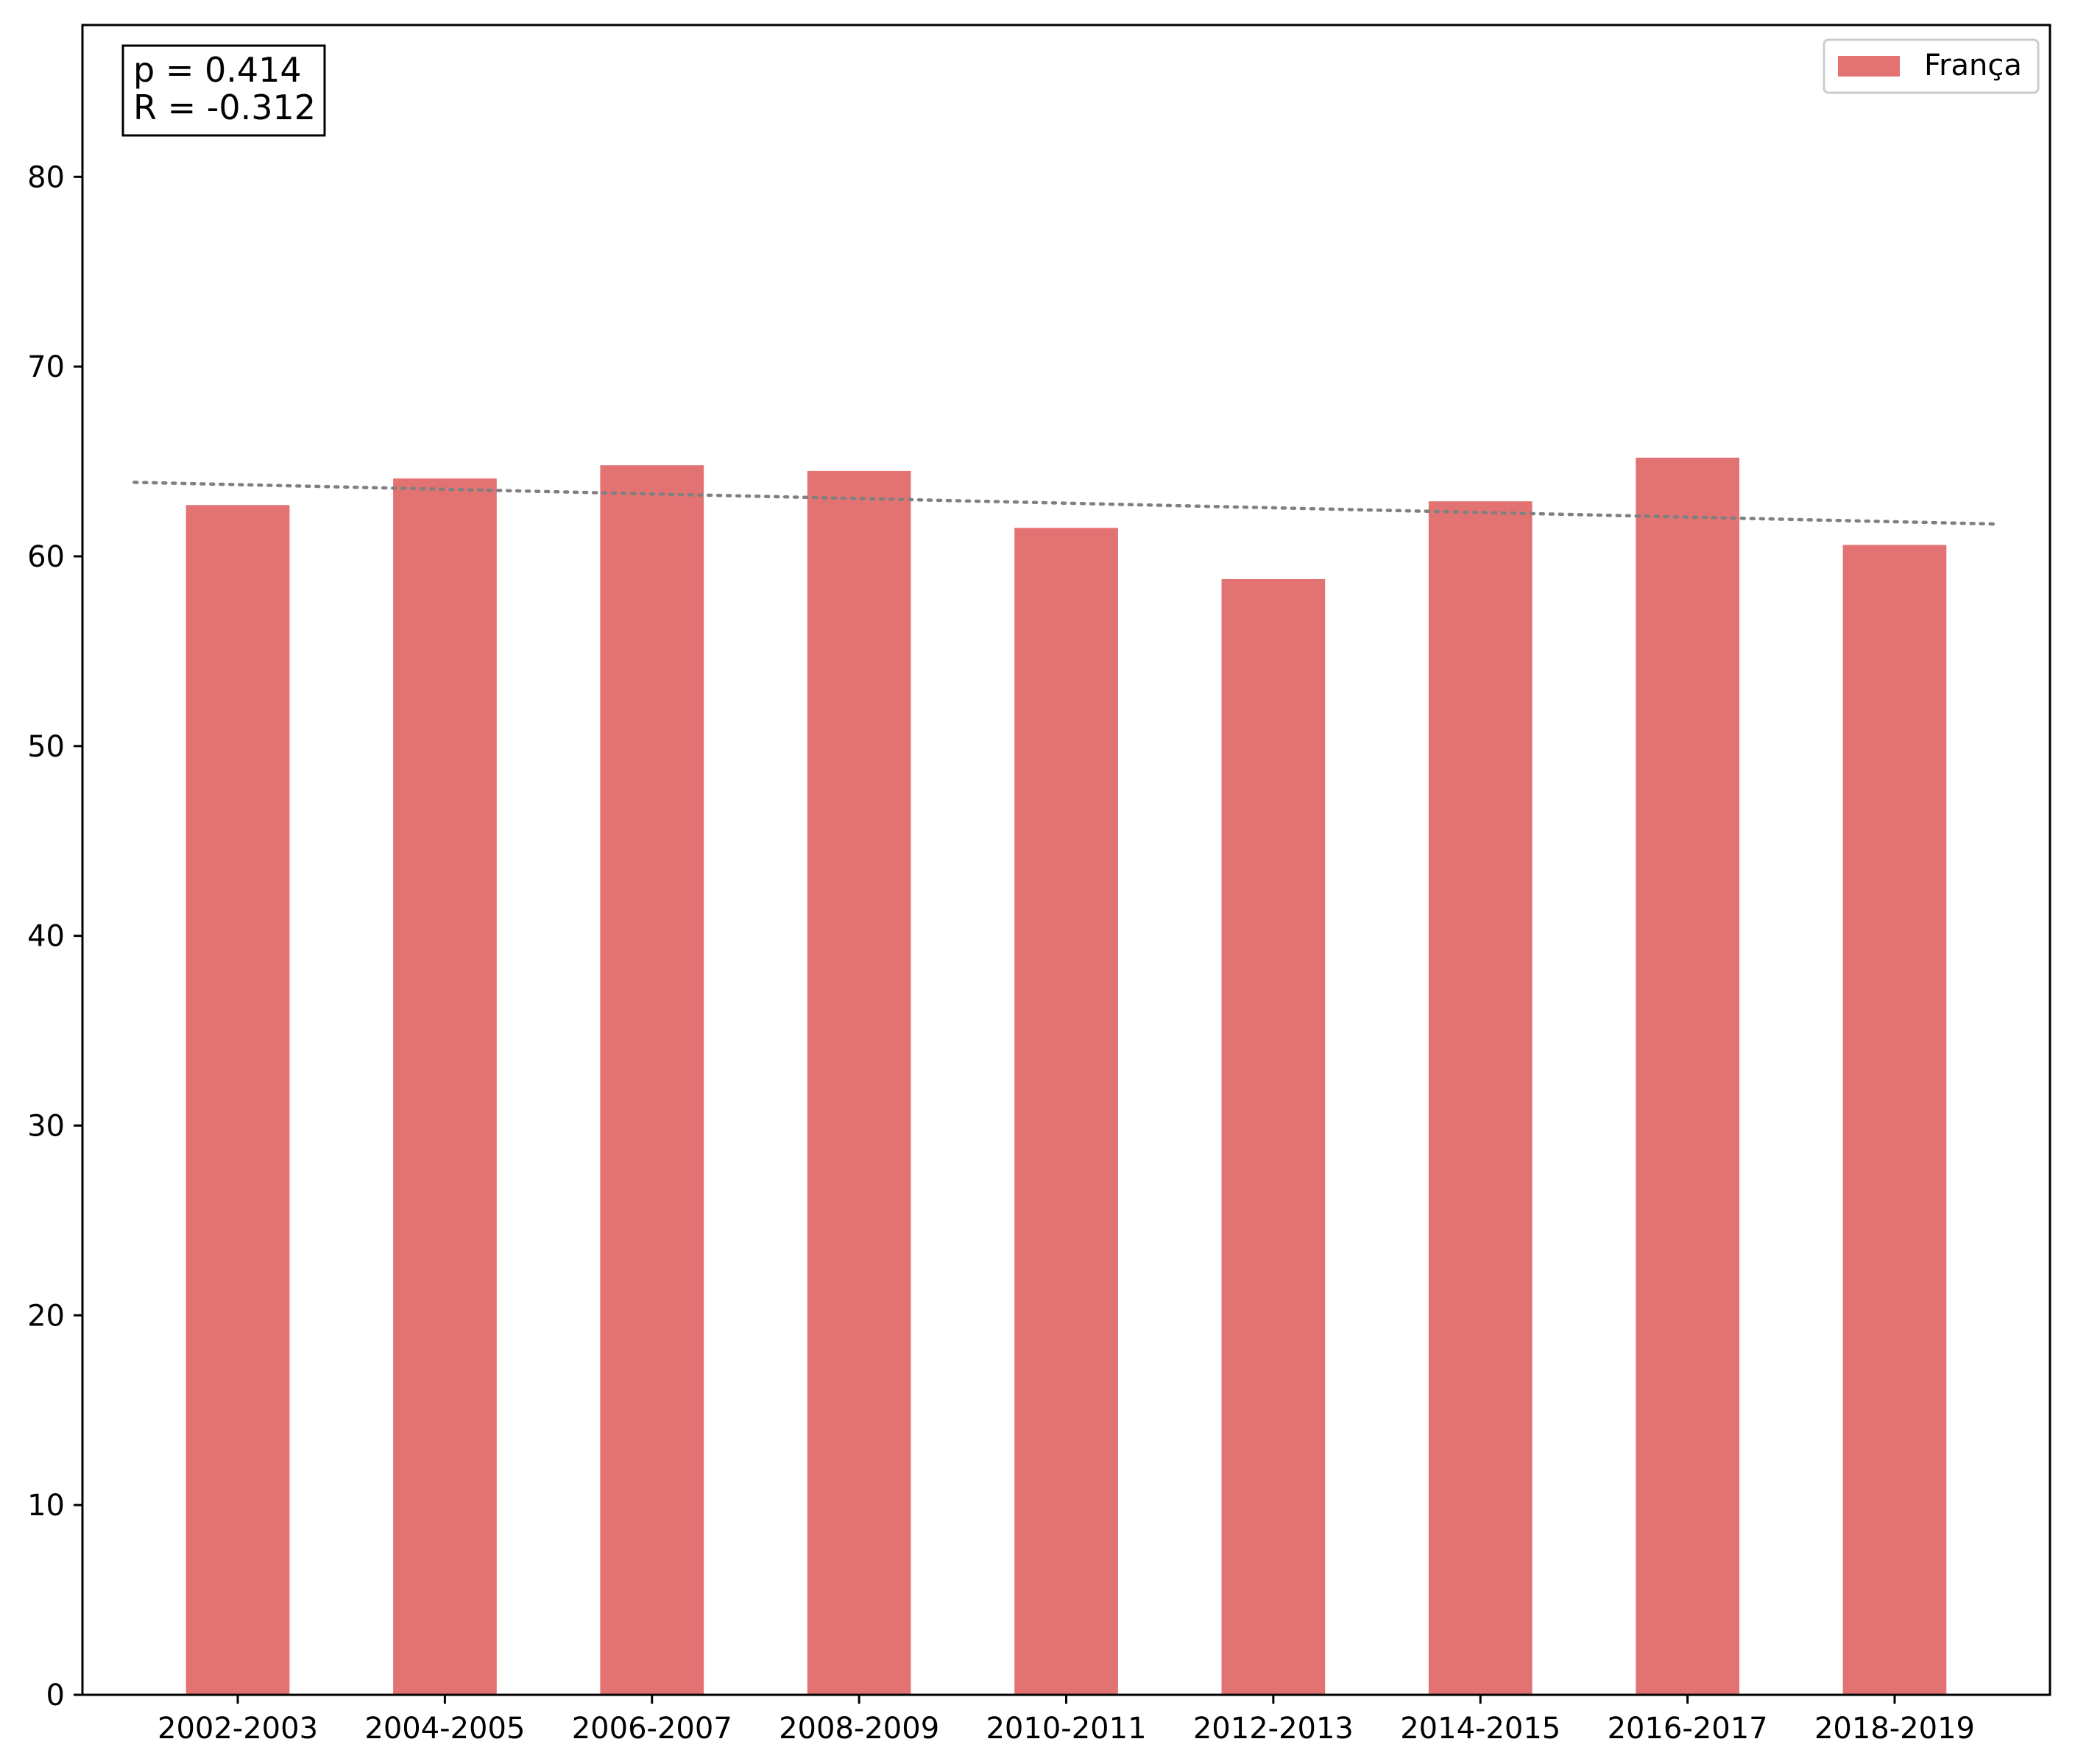  Describe the element at coordinates (1895, 1120) in the screenshot. I see `bar-2018-2019` at that location.